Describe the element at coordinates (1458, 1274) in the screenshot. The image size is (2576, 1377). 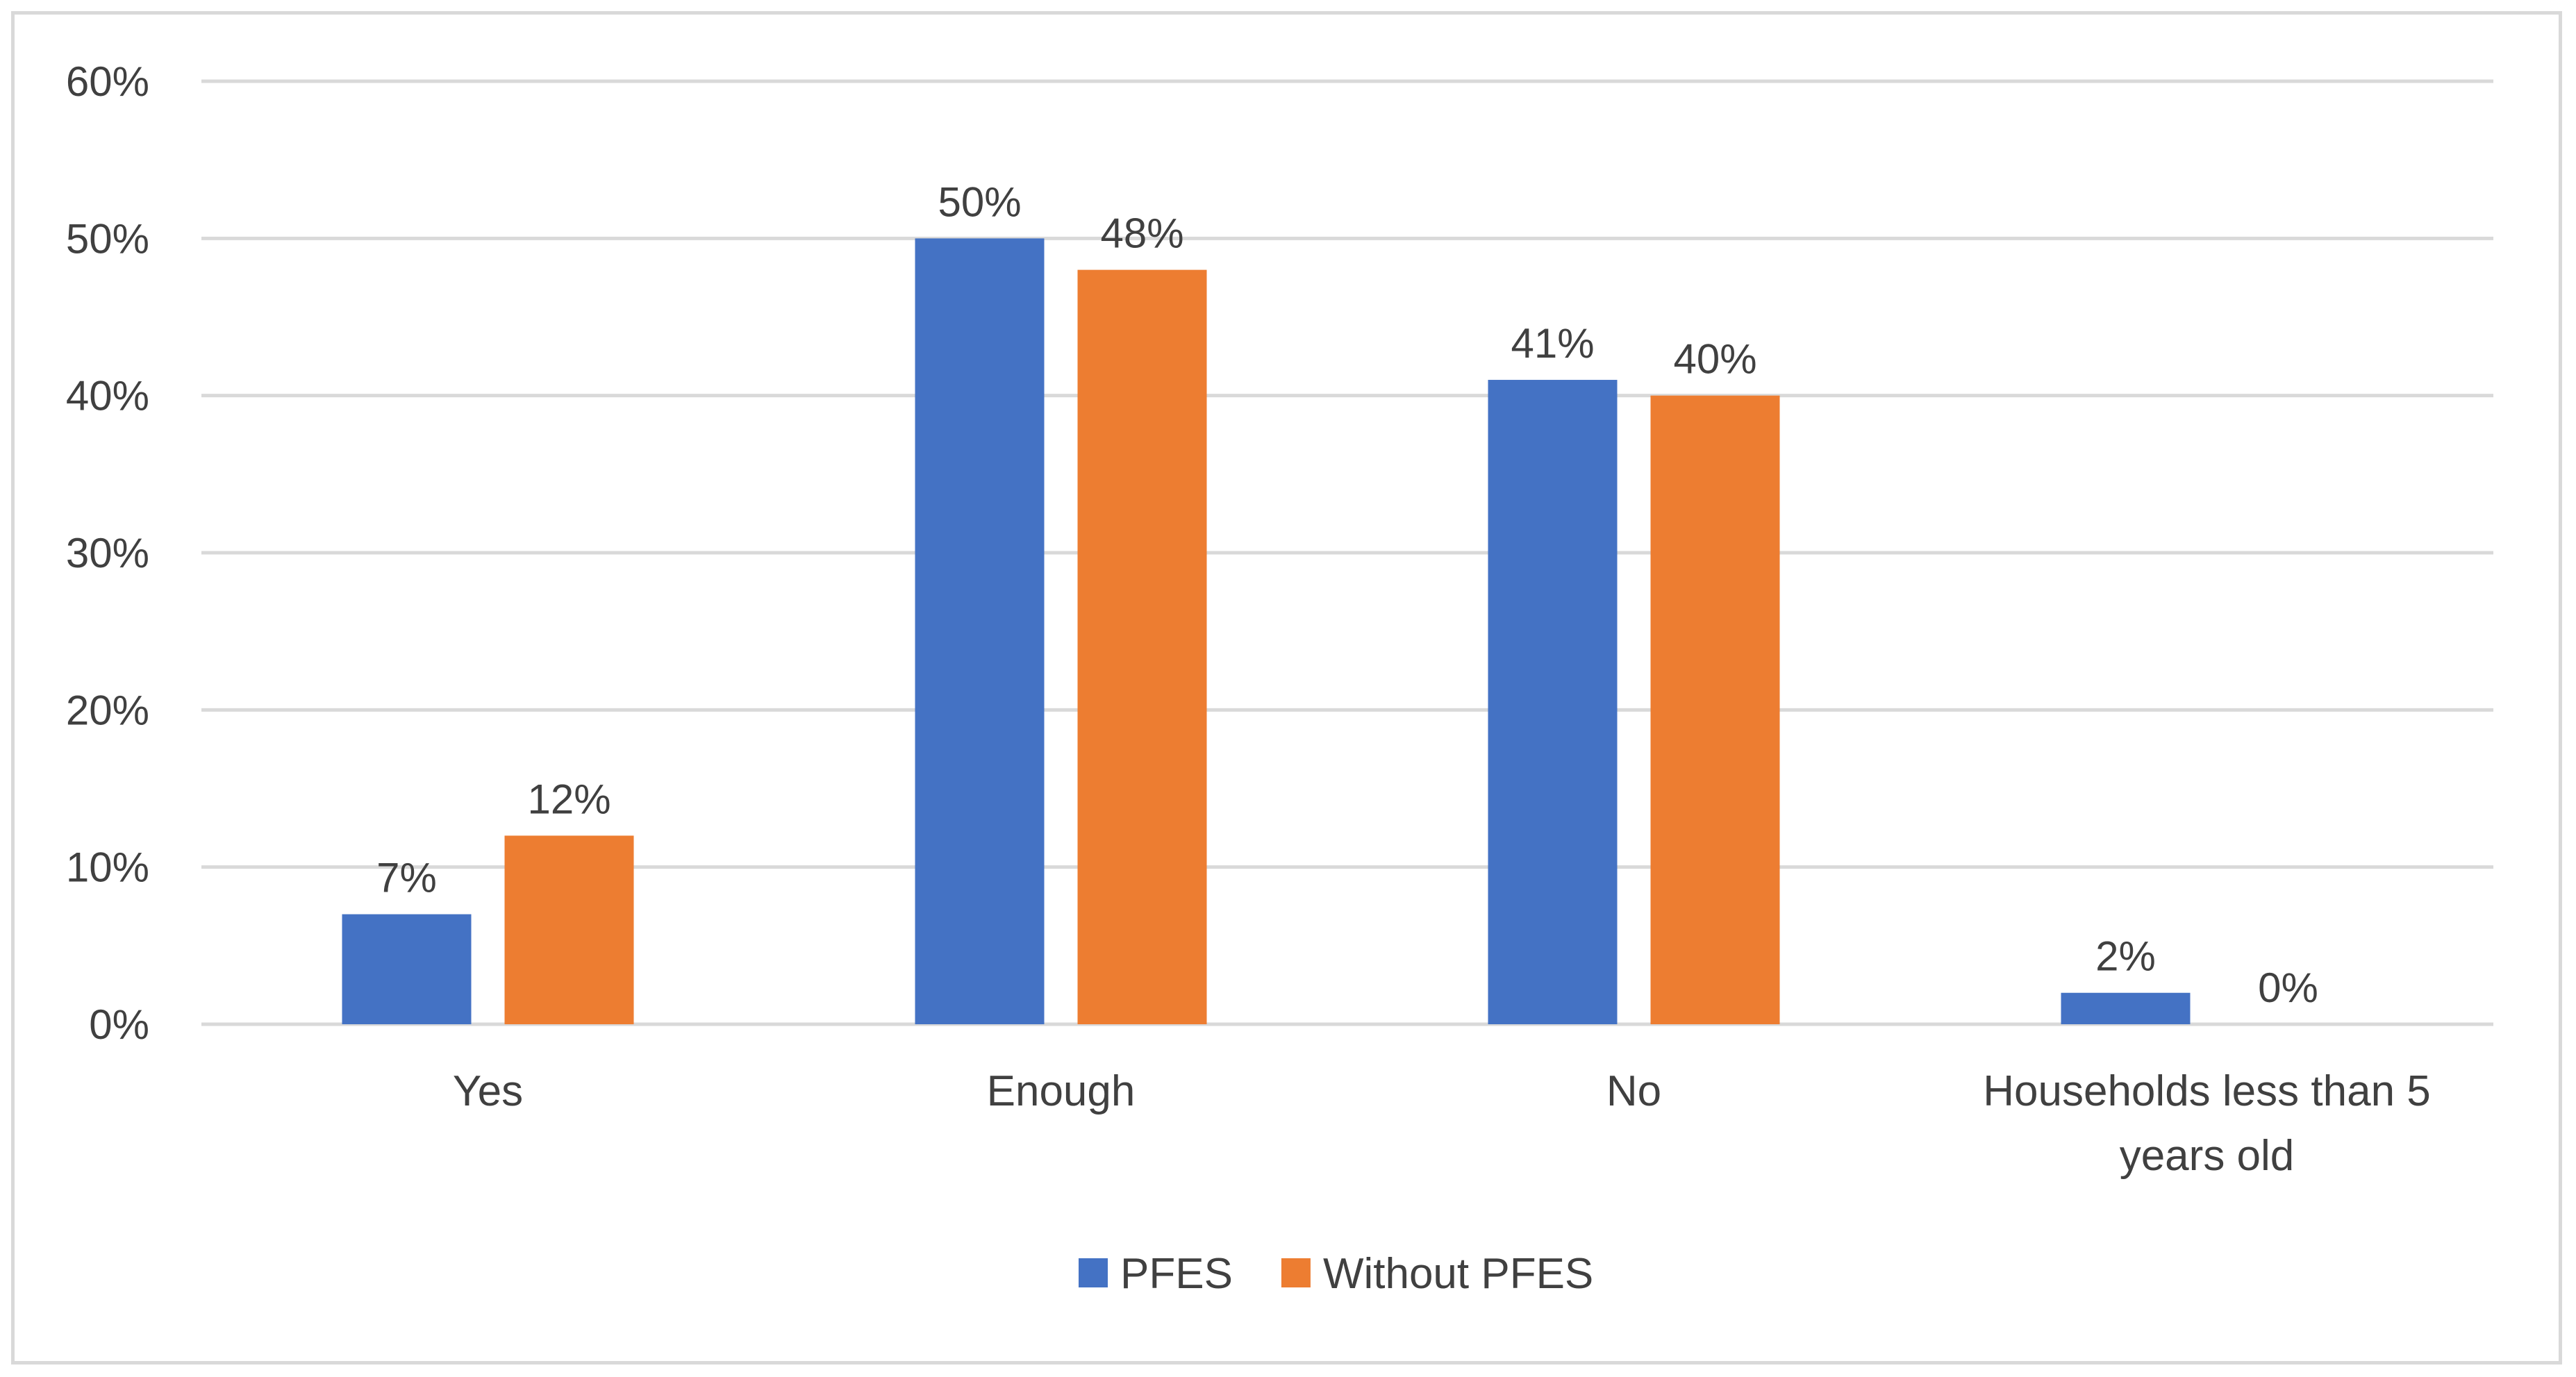
I see `legend-label: Without PFES` at that location.